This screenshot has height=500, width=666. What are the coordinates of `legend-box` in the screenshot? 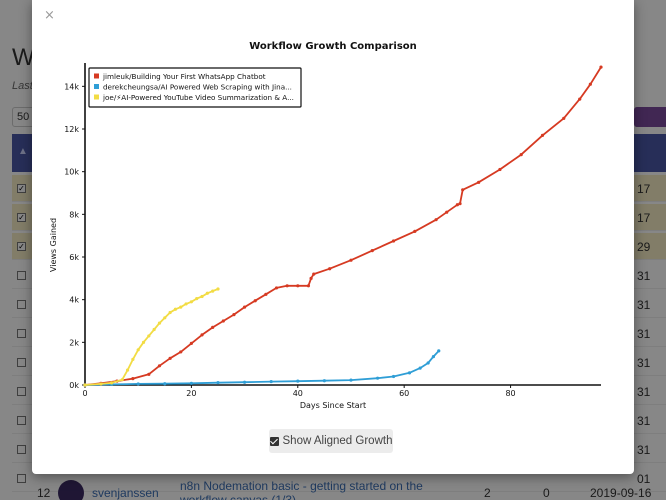 It's located at (195, 87).